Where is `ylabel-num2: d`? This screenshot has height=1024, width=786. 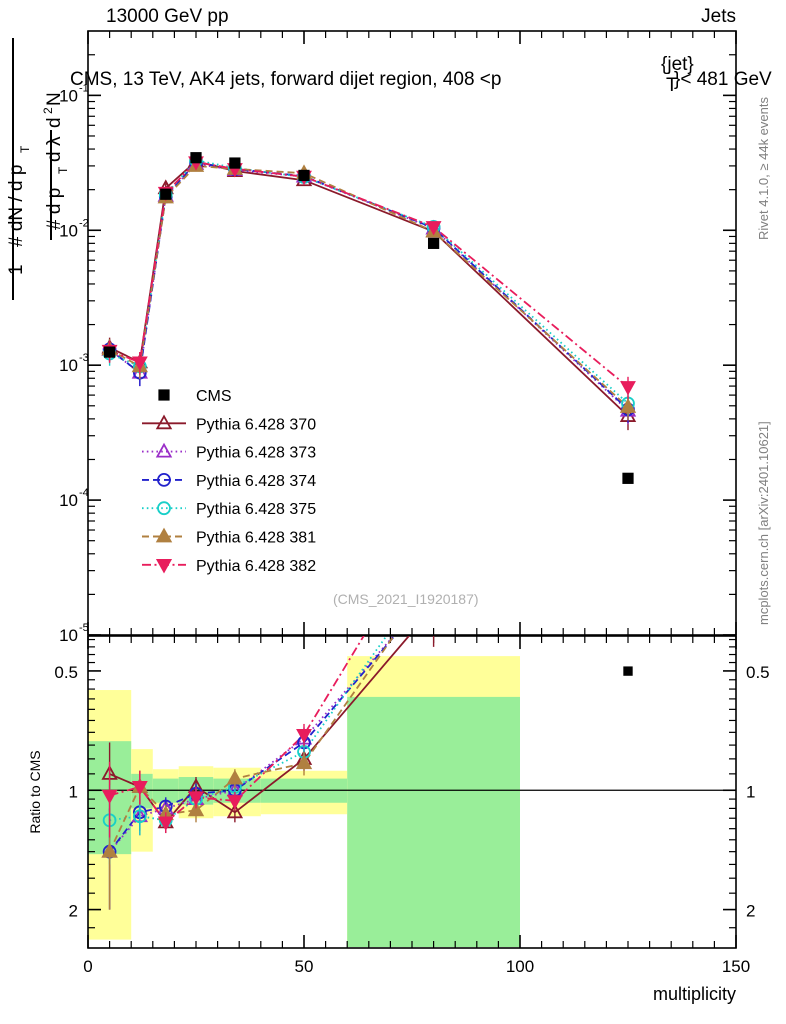
ylabel-num2: d is located at coordinates (54, 122).